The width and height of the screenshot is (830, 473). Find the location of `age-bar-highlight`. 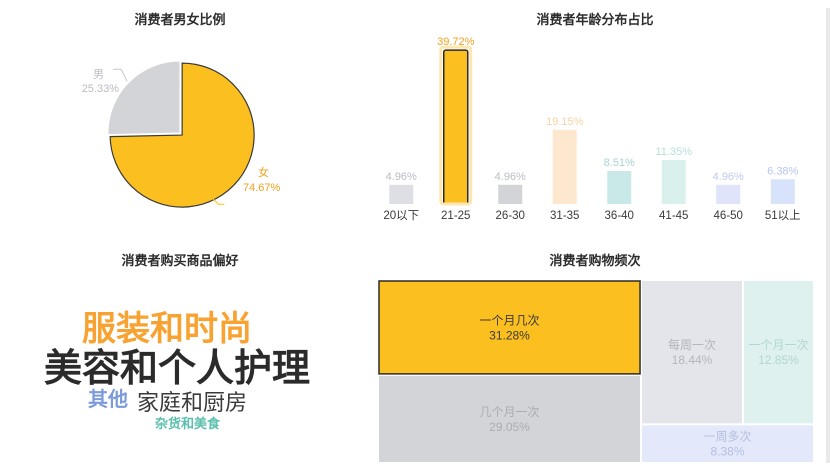

age-bar-highlight is located at coordinates (456, 125).